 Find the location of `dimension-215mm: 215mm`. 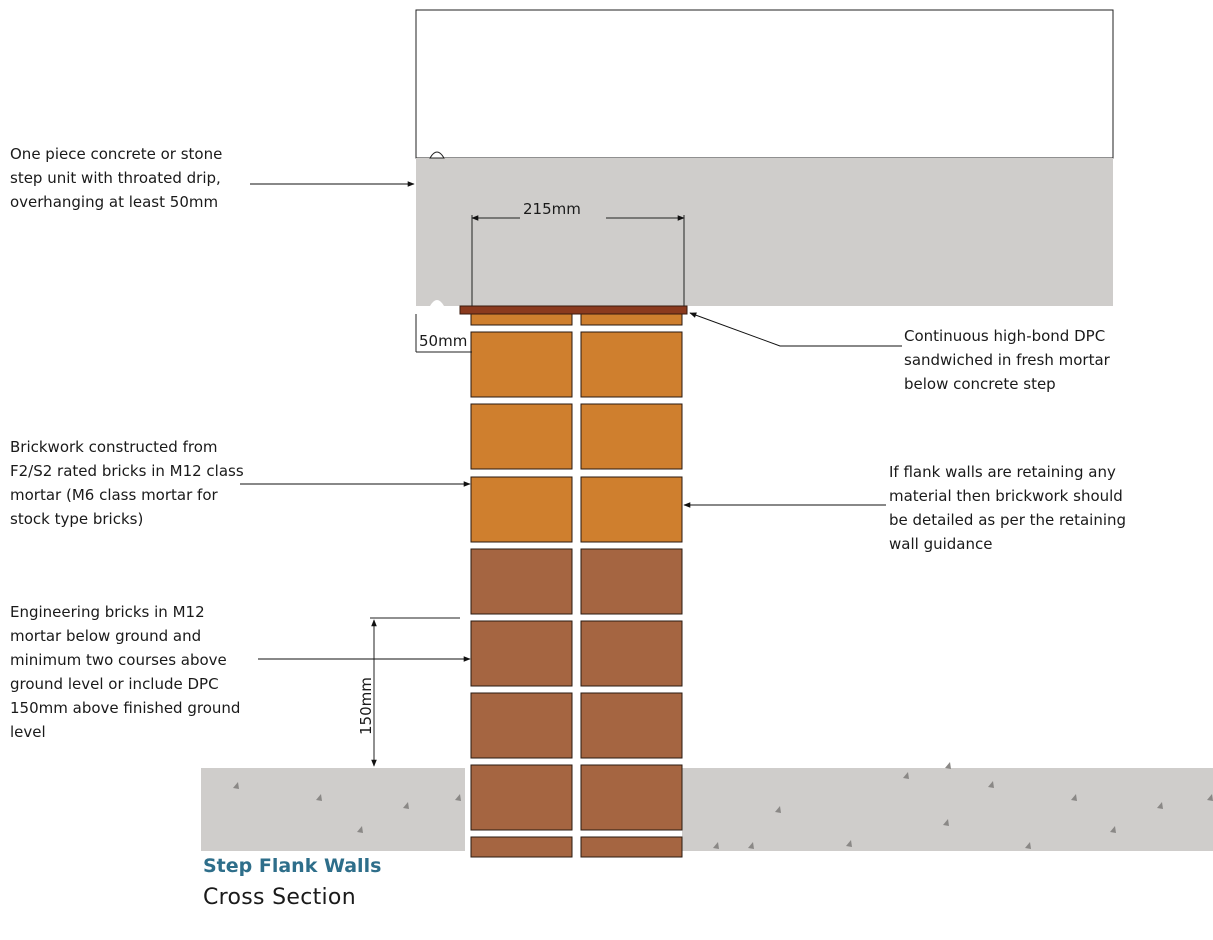

dimension-215mm: 215mm is located at coordinates (578, 253).